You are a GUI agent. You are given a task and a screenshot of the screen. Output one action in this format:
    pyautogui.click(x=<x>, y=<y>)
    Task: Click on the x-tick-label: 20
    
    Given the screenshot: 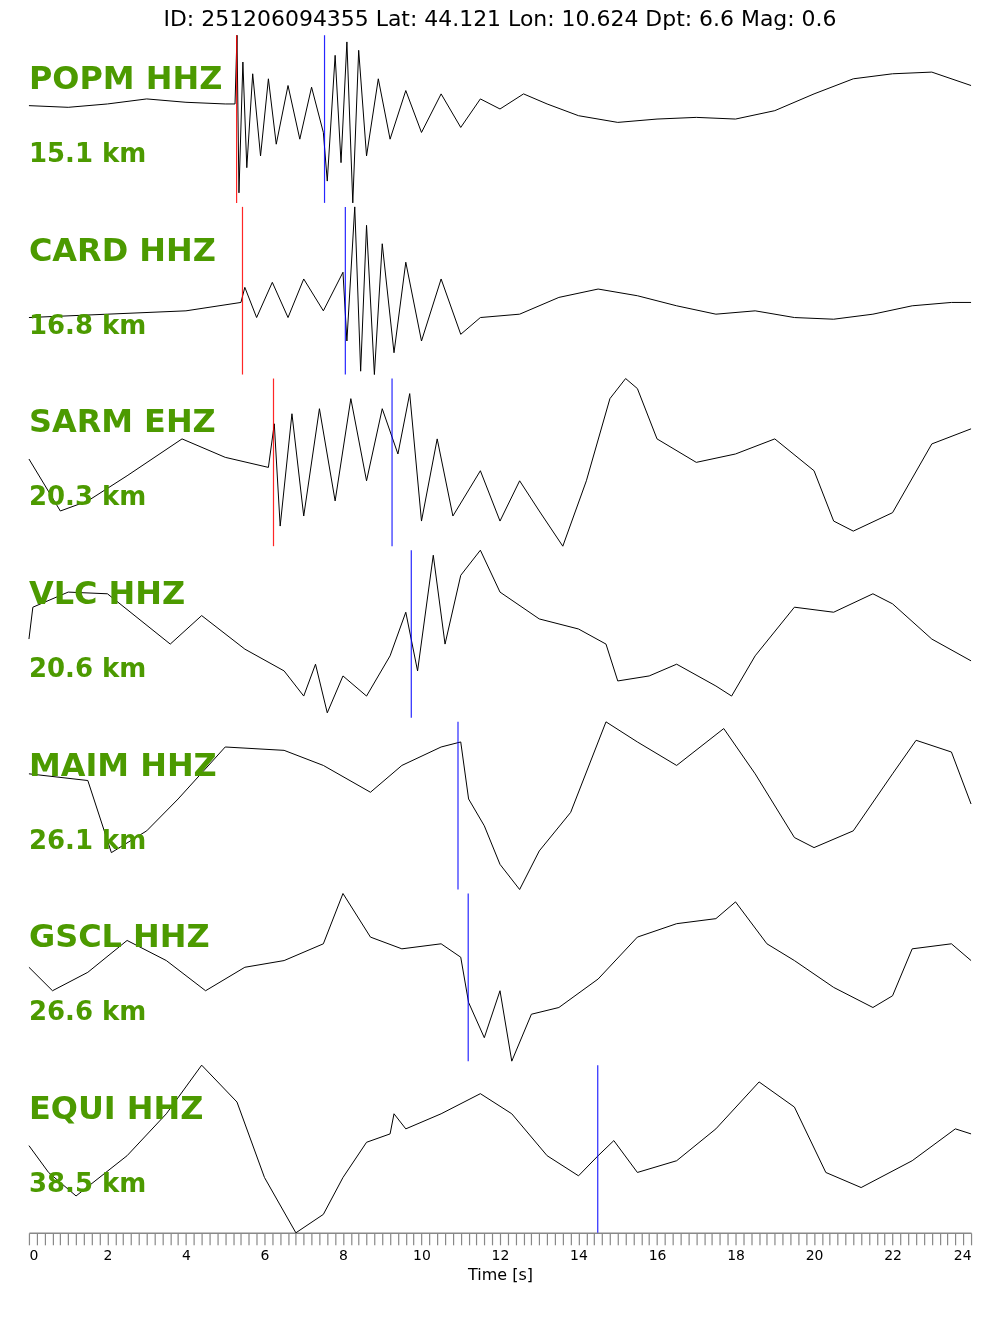 What is the action you would take?
    pyautogui.click(x=814, y=1255)
    